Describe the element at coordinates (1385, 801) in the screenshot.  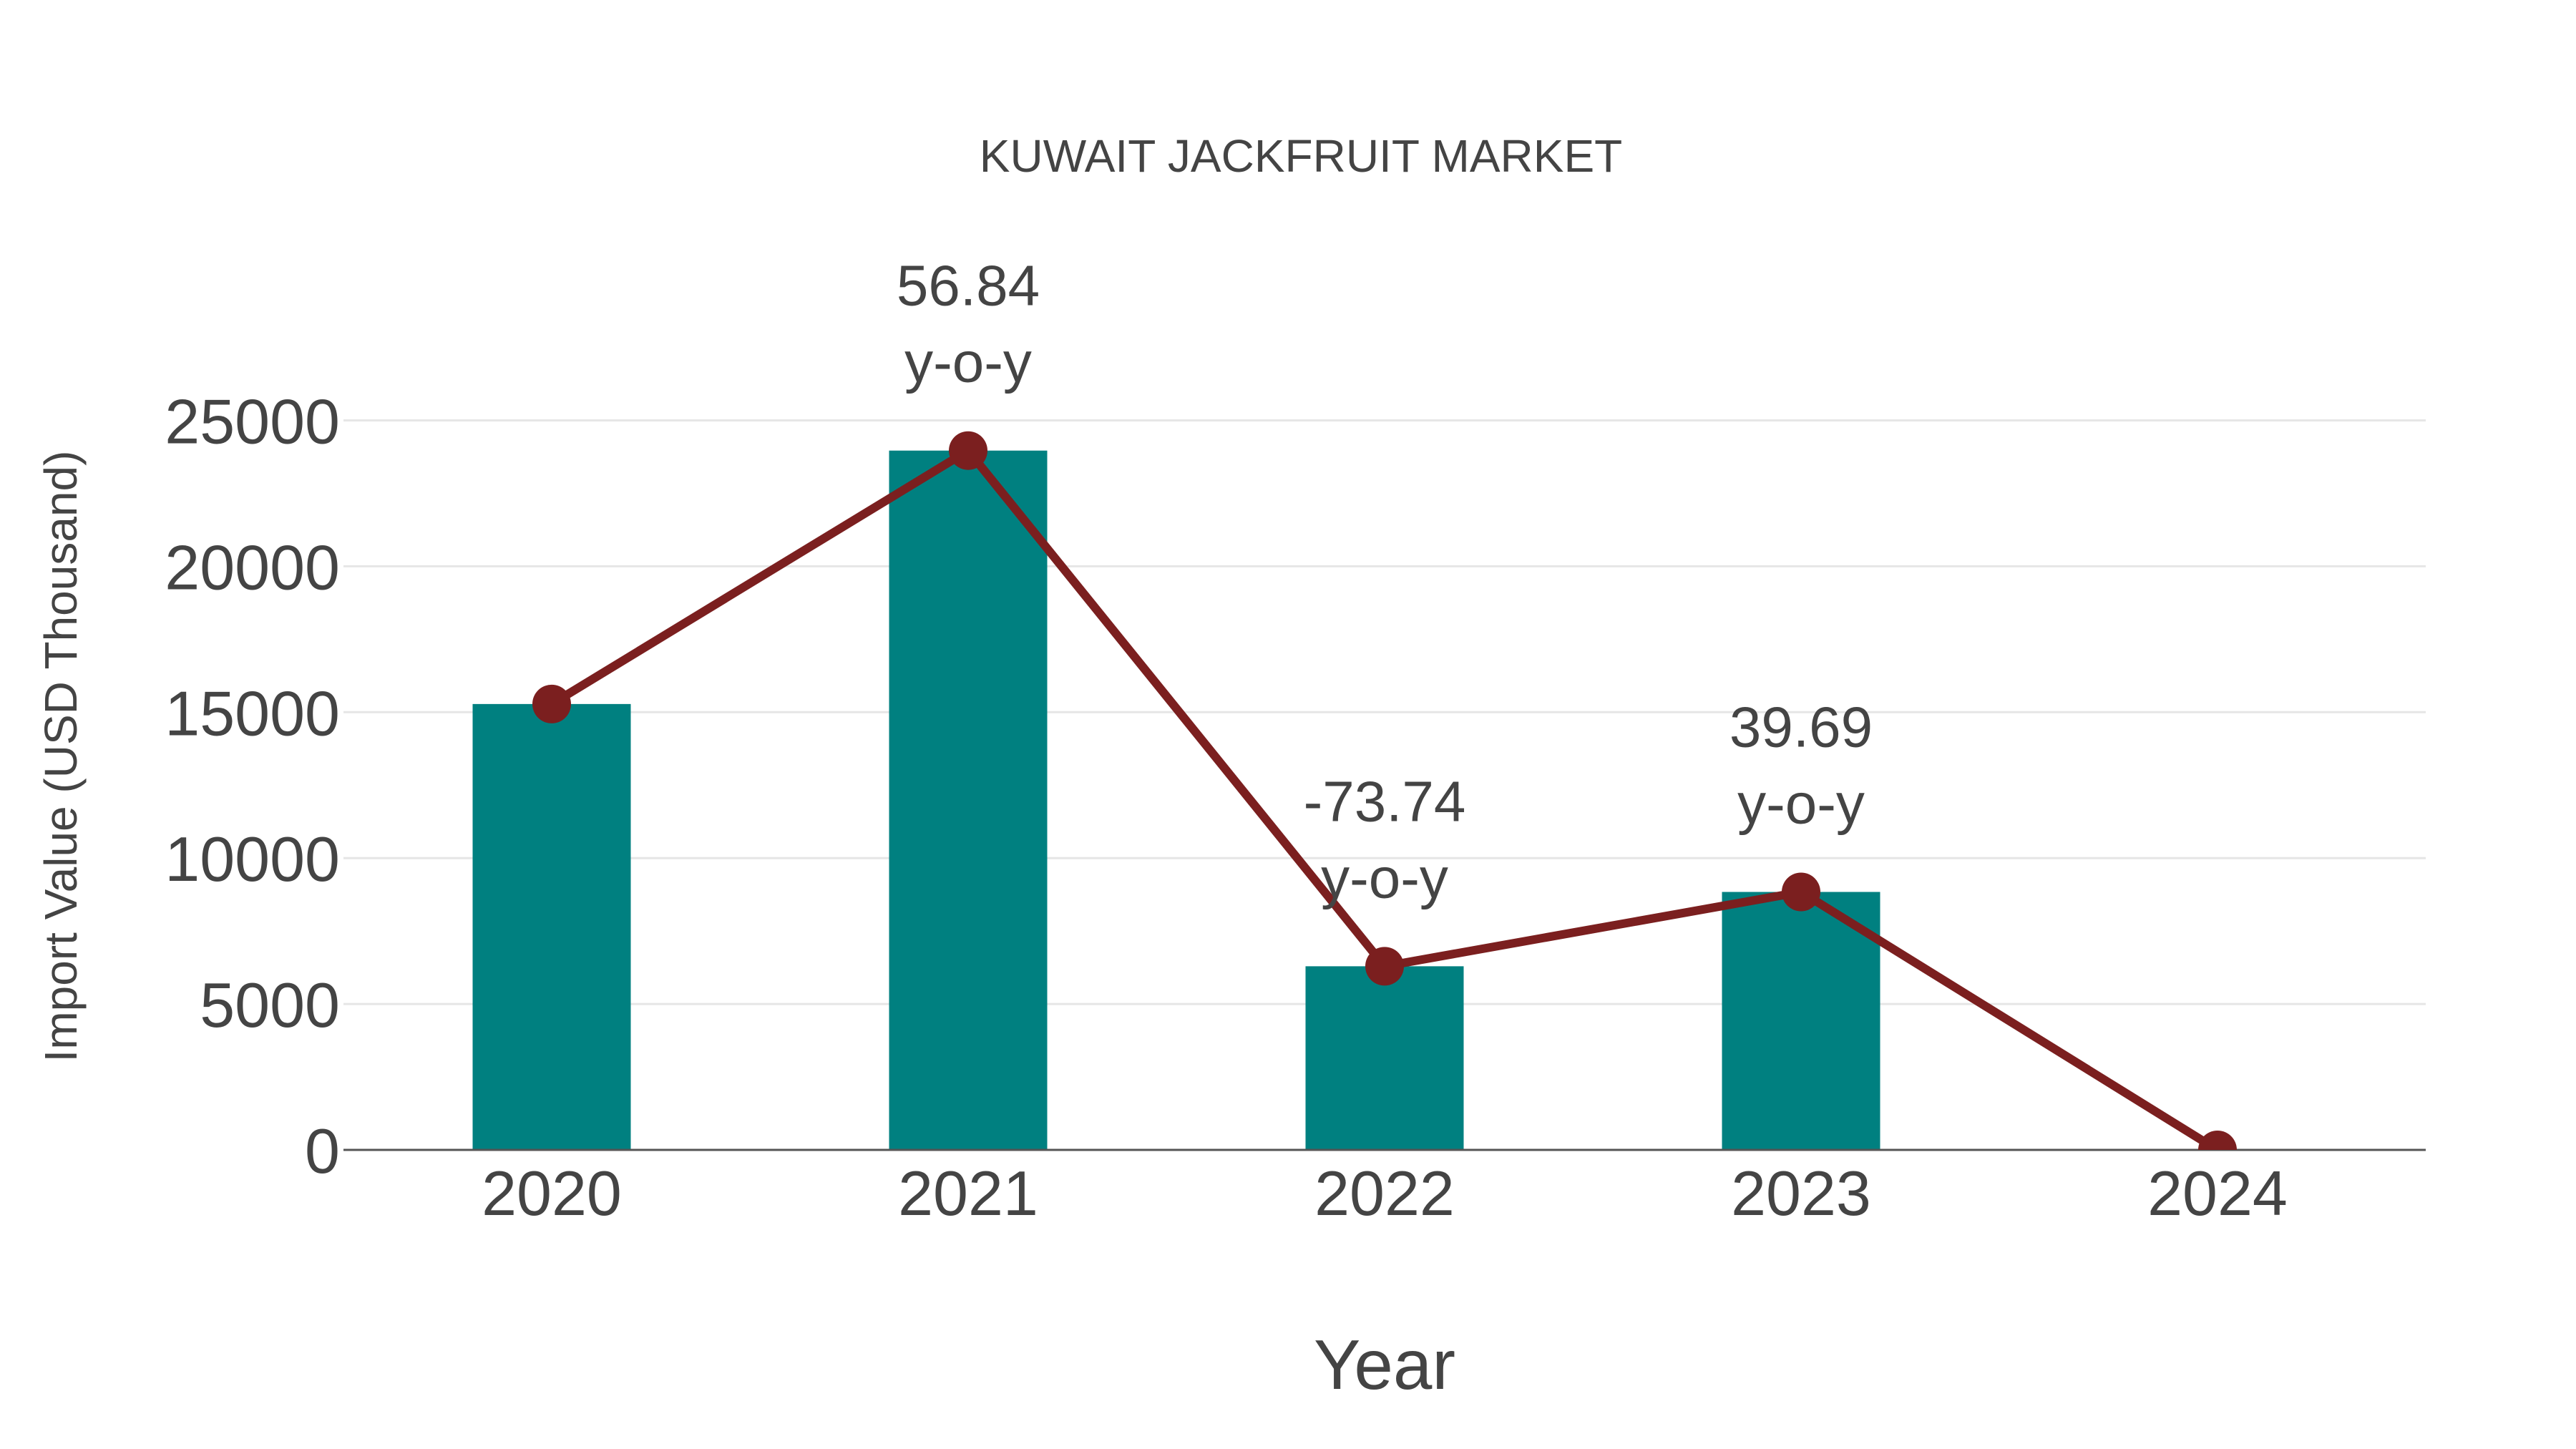
I see `yoy-value: -73.74` at that location.